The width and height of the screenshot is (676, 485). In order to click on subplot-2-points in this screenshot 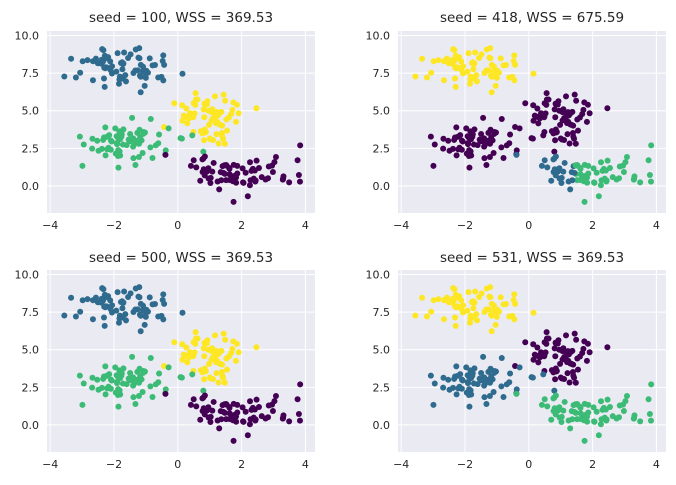, I will do `click(533, 125)`.